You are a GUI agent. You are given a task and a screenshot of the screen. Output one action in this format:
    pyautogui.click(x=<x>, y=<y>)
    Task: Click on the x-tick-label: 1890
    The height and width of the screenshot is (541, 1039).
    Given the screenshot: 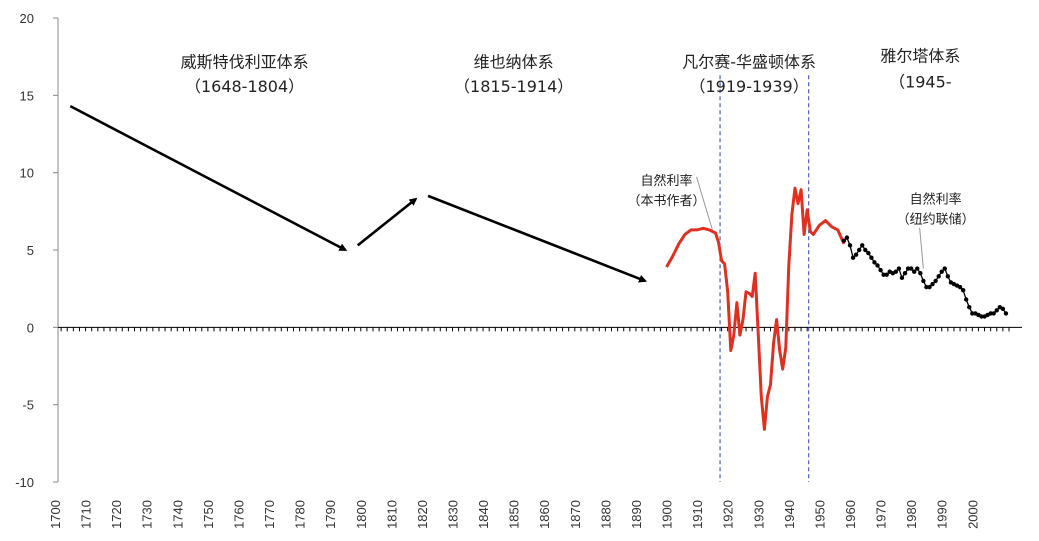 What is the action you would take?
    pyautogui.click(x=636, y=514)
    